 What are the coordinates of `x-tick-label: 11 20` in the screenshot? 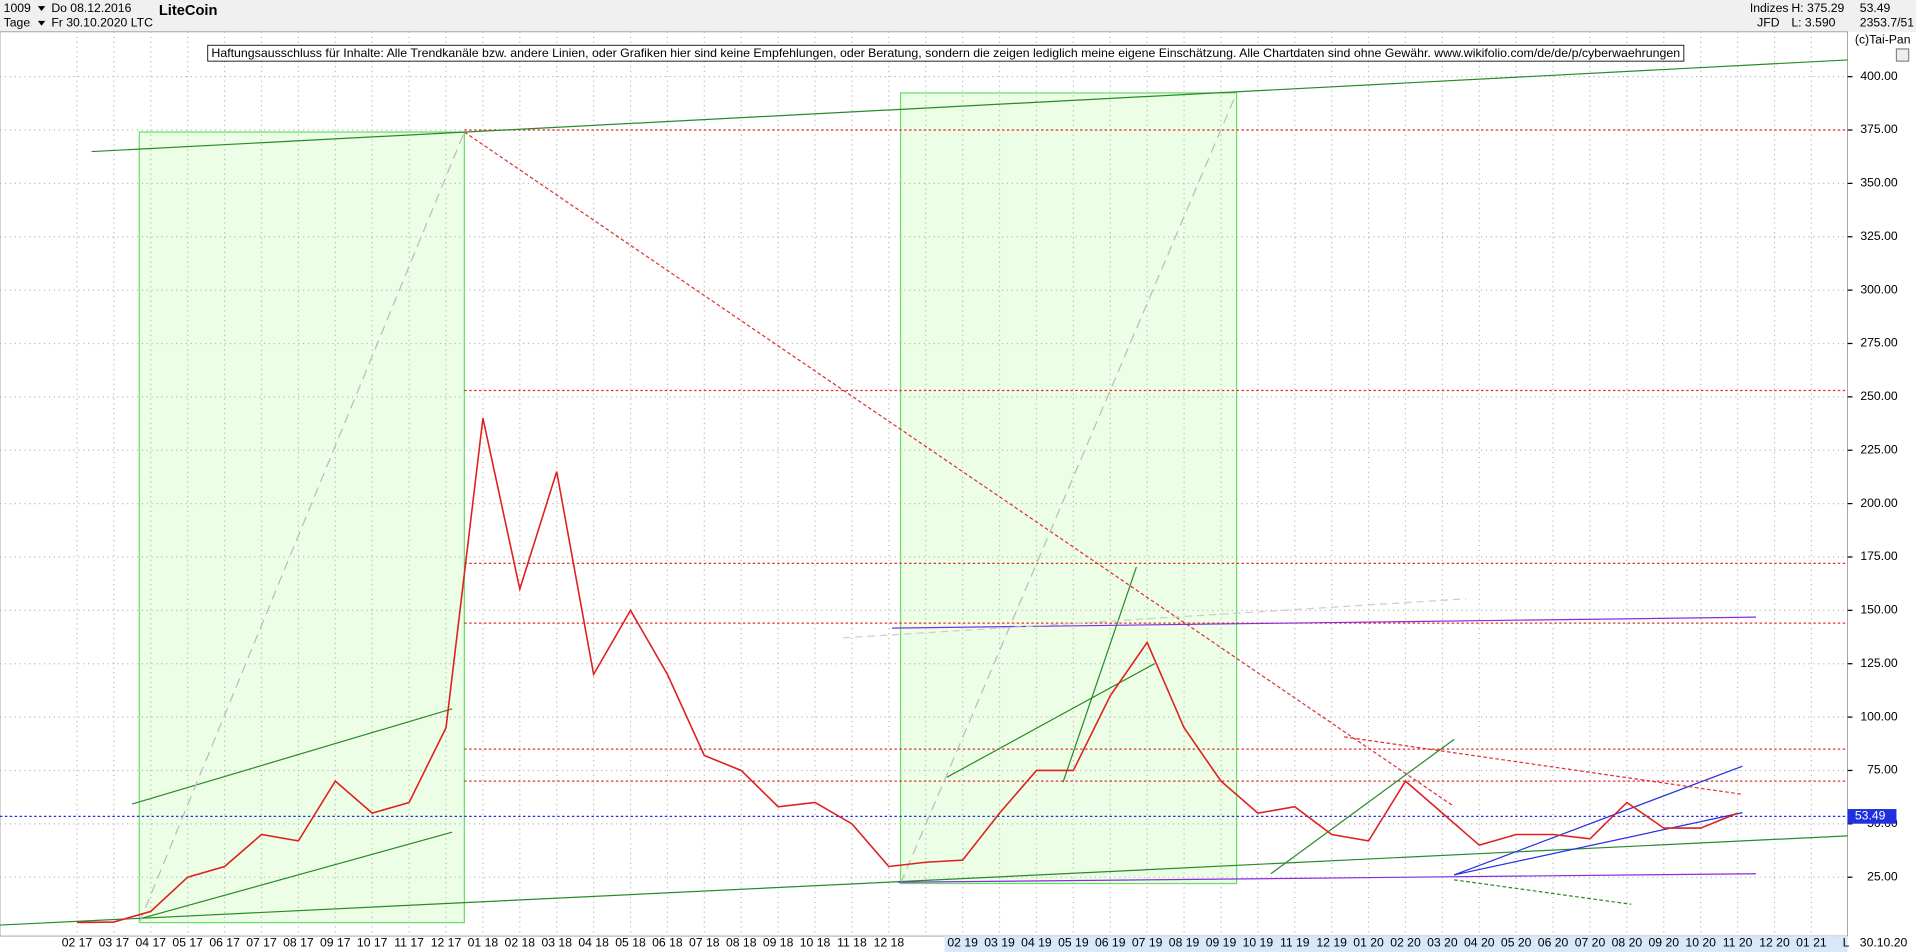 It's located at (1738, 943).